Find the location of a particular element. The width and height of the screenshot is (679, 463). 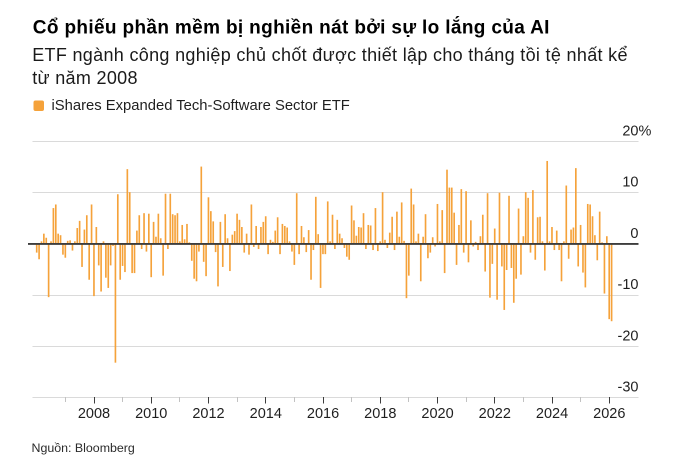

svg-text: -30 is located at coordinates (628, 388).